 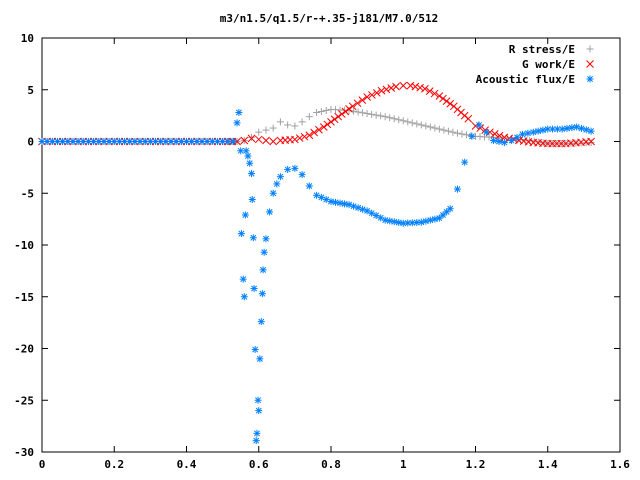 I want to click on x-tick-label: 0.6, so click(x=259, y=464).